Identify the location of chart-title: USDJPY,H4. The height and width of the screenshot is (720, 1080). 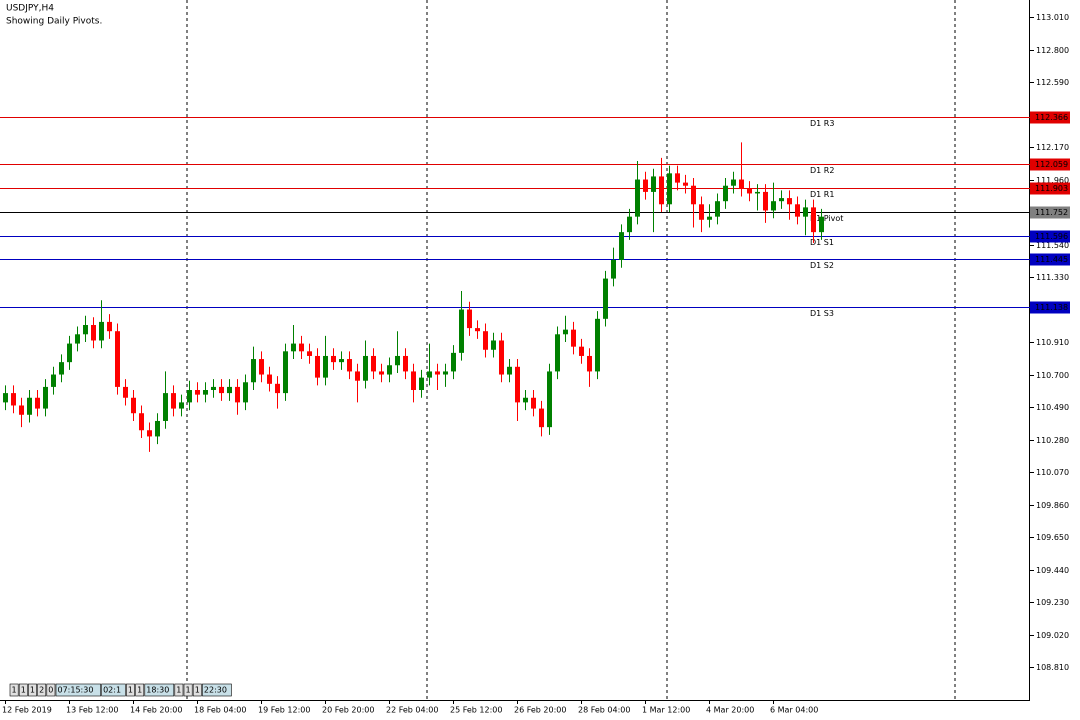
(30, 9).